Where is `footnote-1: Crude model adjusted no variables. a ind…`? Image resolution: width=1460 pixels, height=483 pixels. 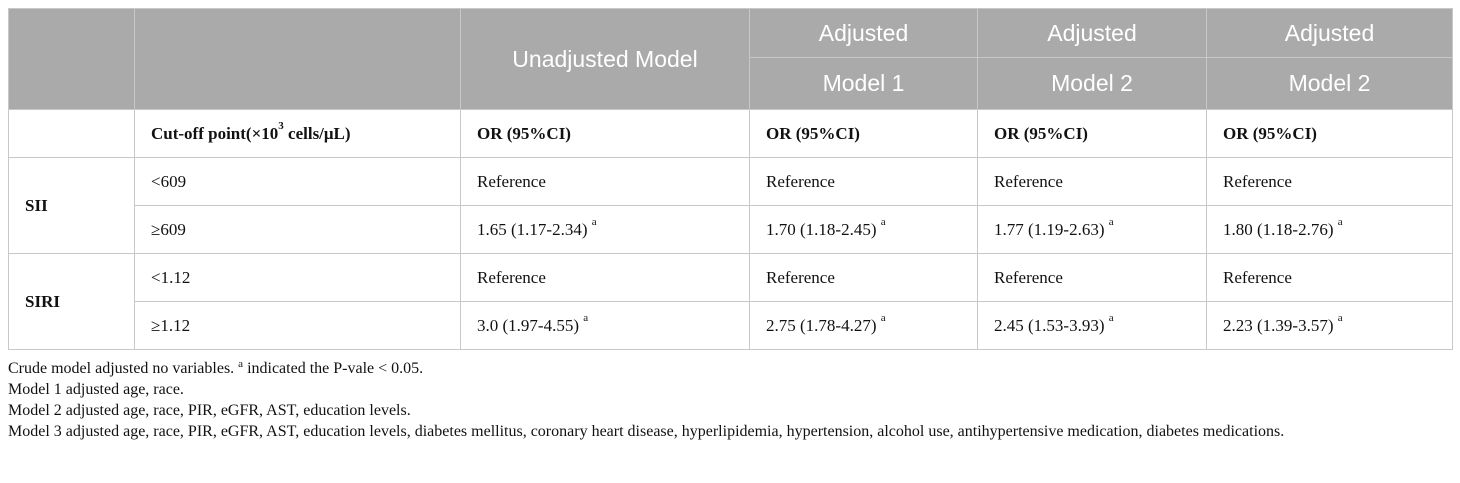
footnote-1: Crude model adjusted no variables. a ind… is located at coordinates (730, 368).